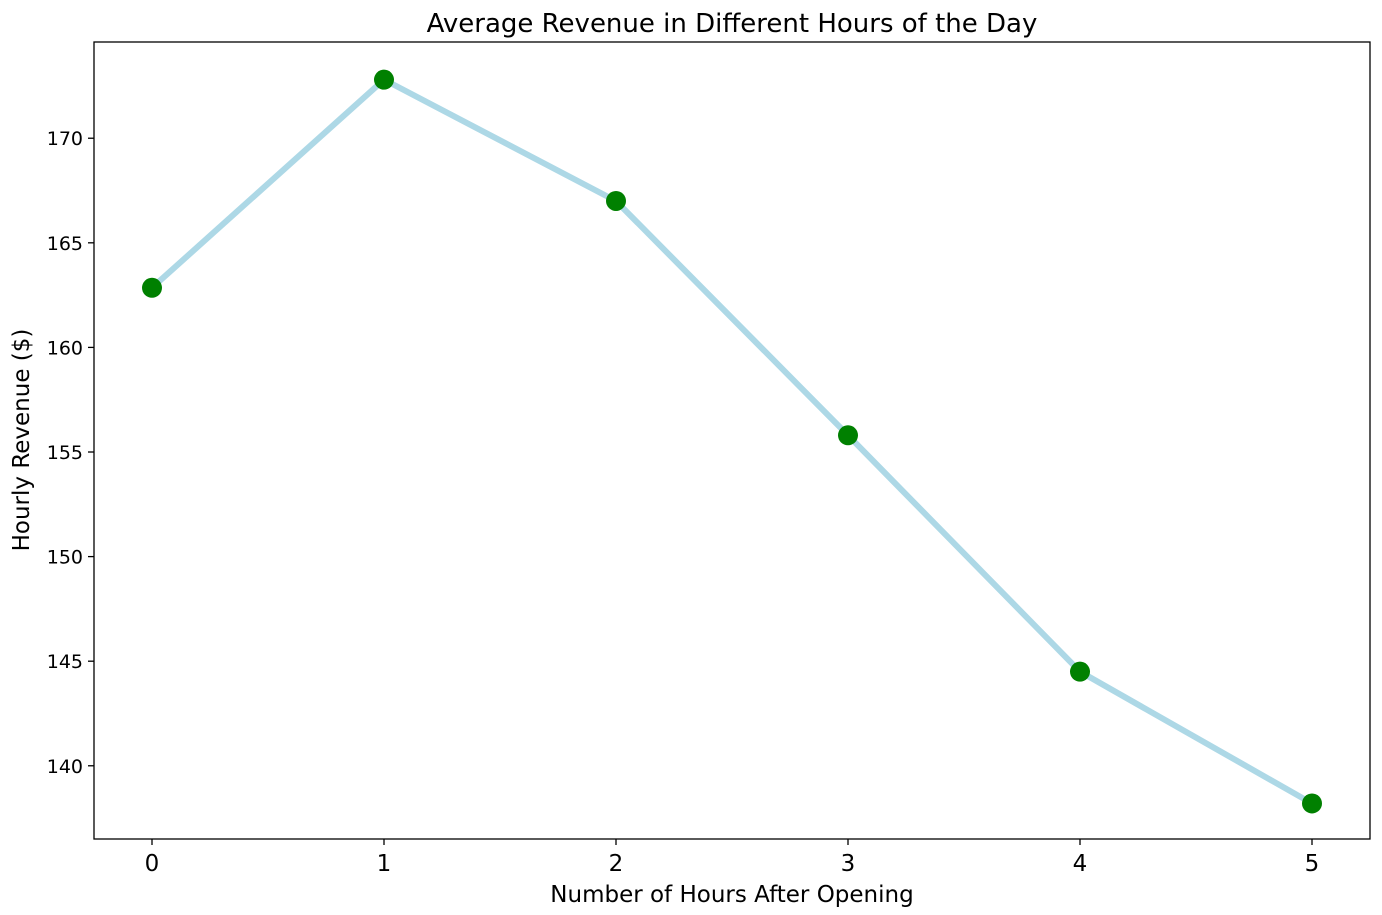 The width and height of the screenshot is (1382, 915). I want to click on x-axis-label: Number of Hours After Opening, so click(731, 895).